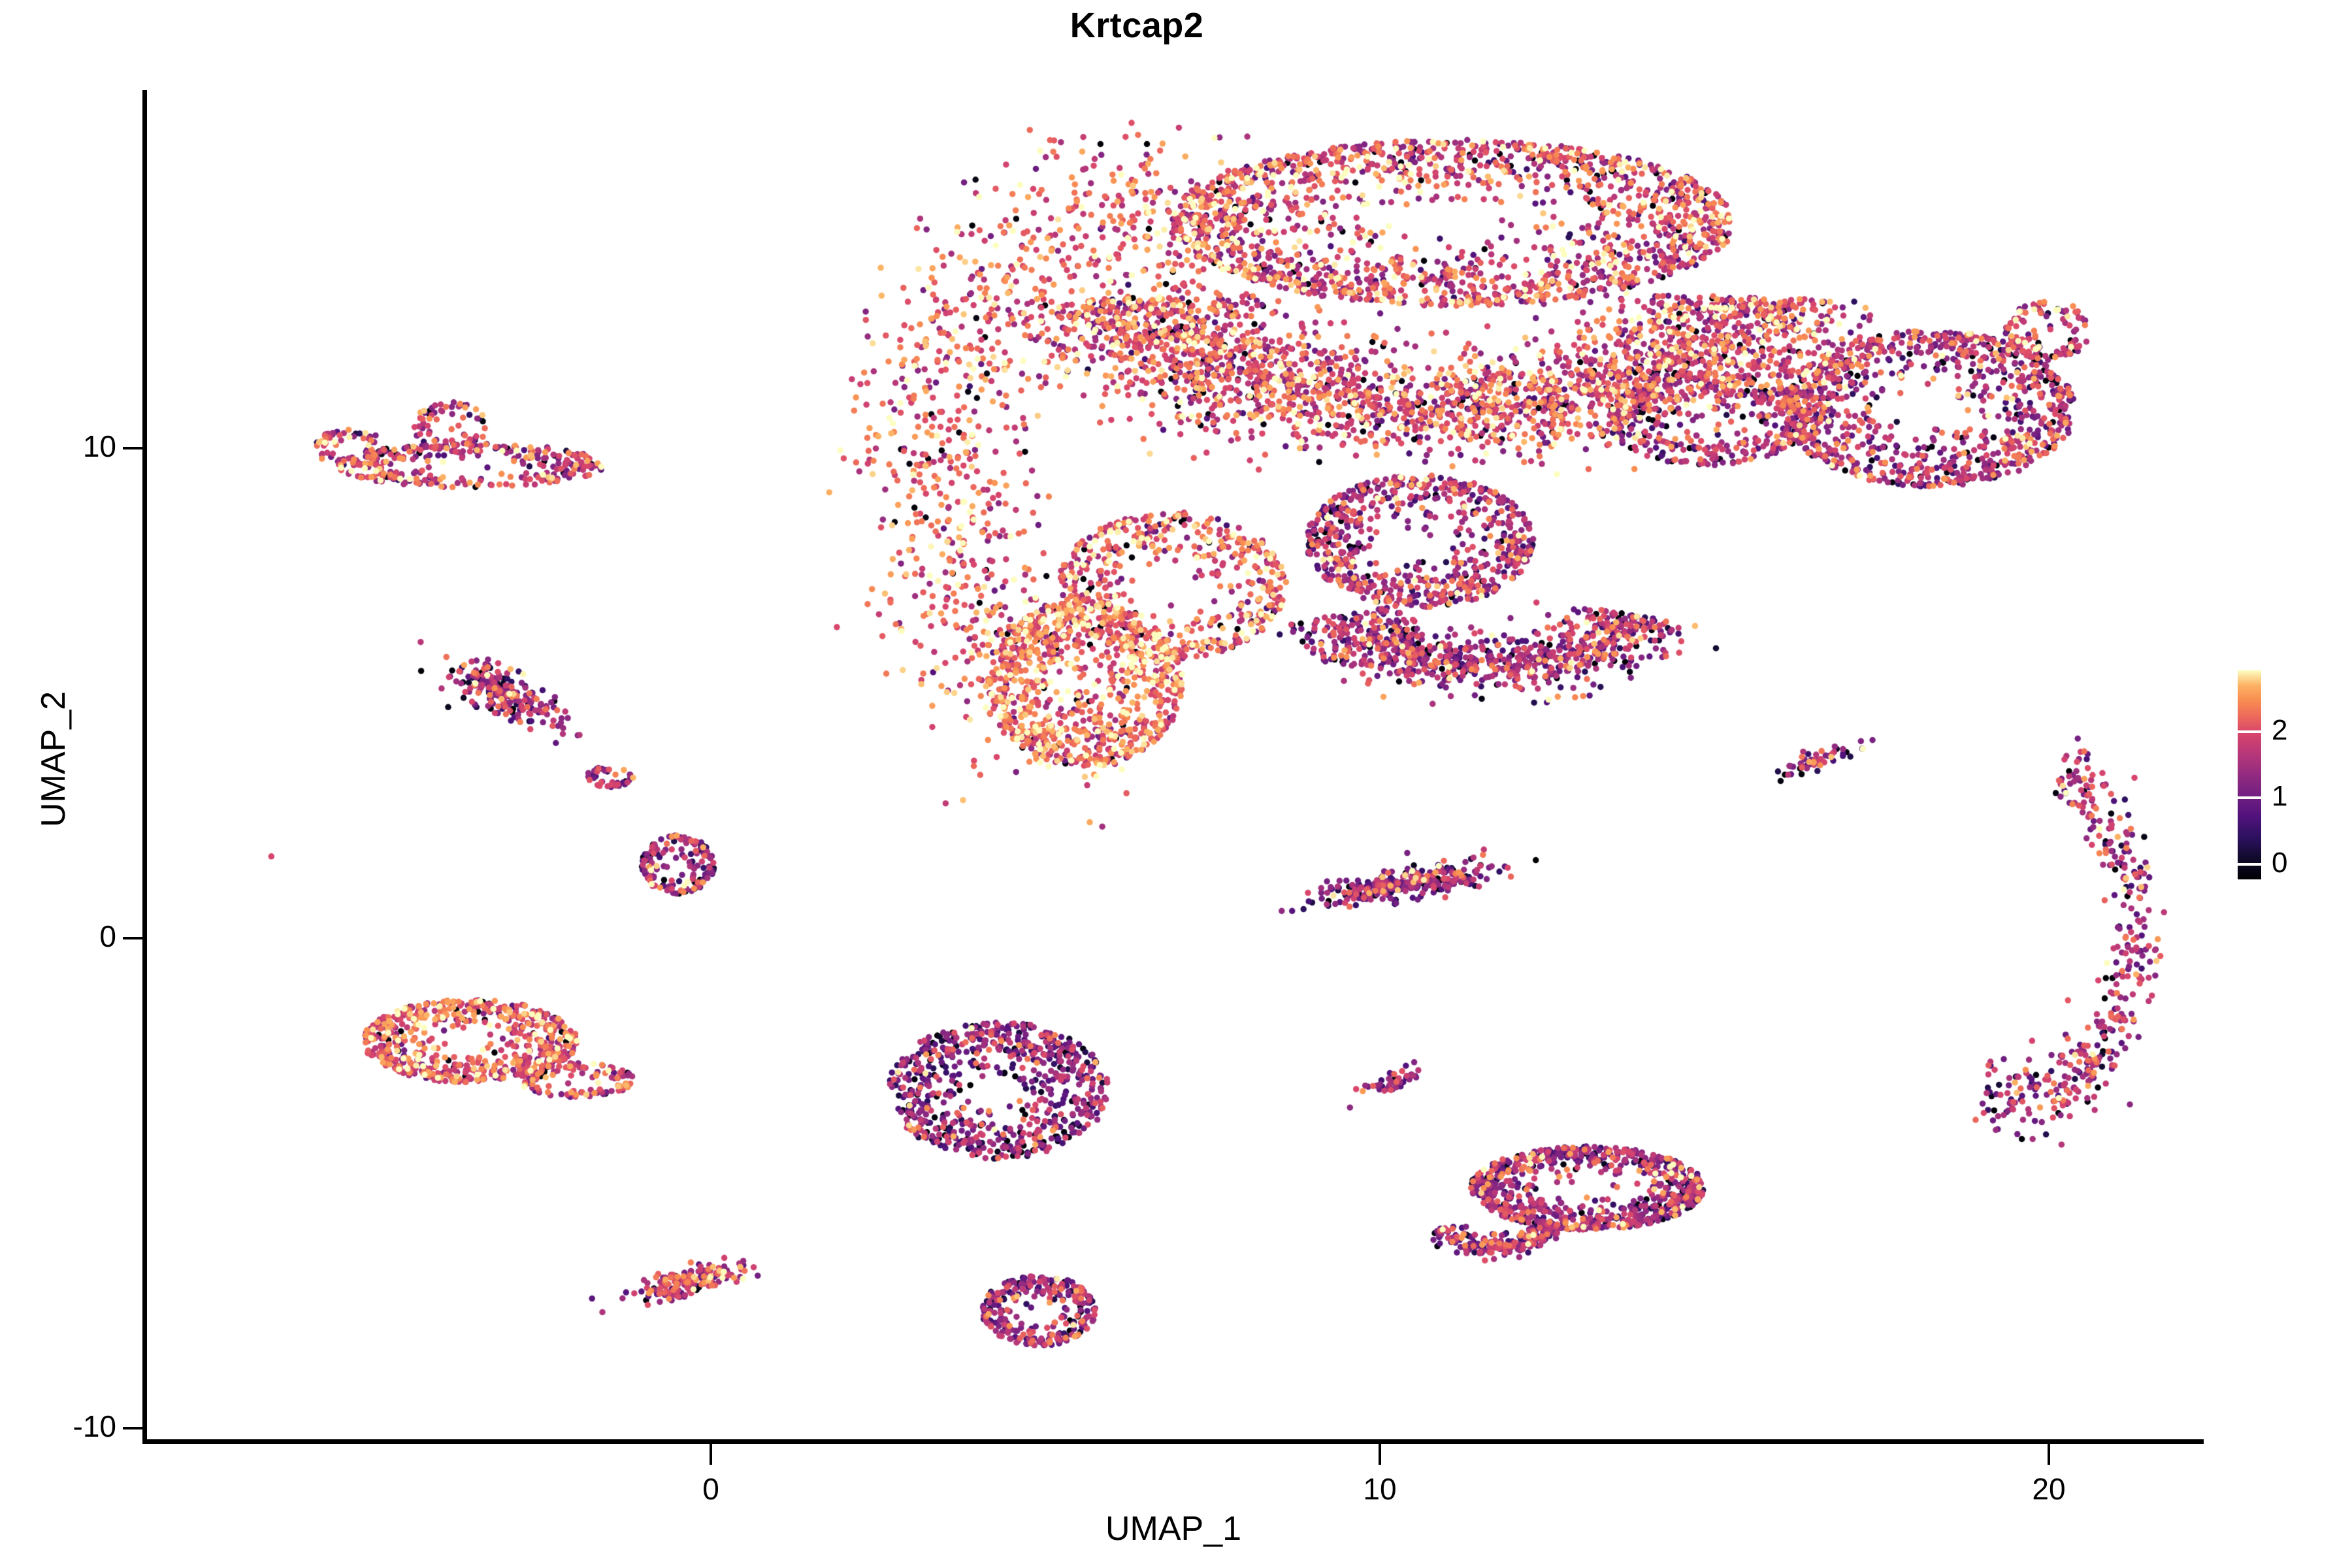 Image resolution: width=2352 pixels, height=1568 pixels. I want to click on y-axis-line, so click(144, 767).